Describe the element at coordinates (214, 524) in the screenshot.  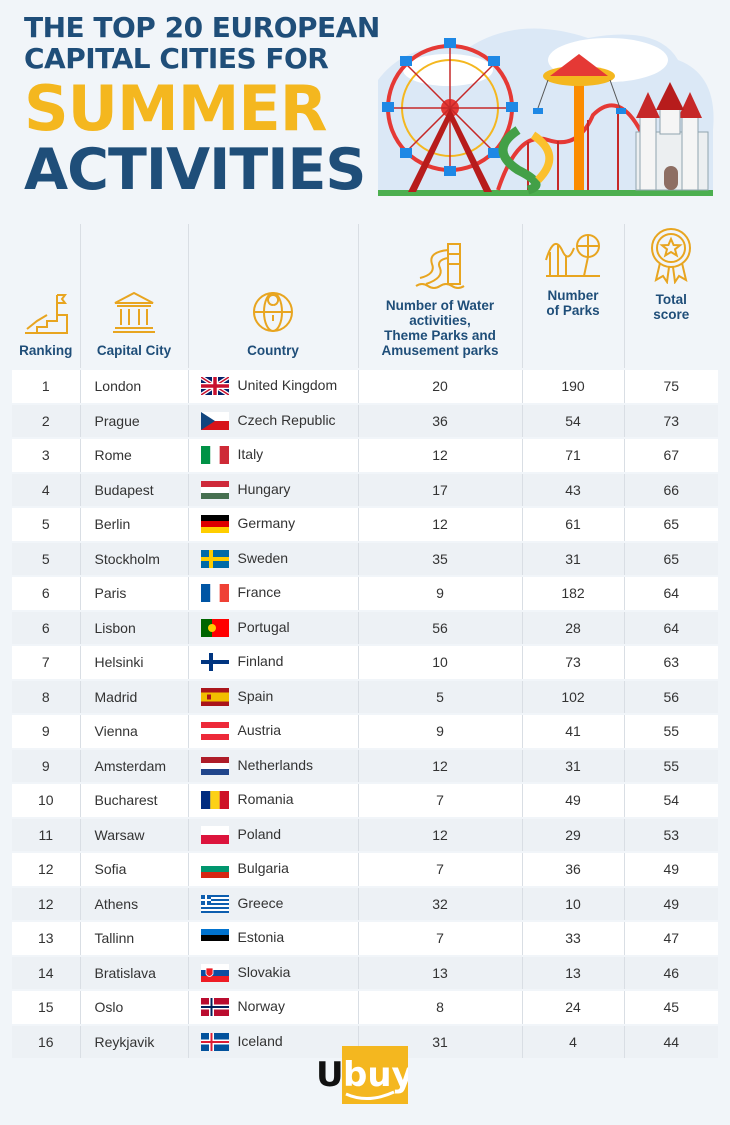
I see `germany-flag-icon` at that location.